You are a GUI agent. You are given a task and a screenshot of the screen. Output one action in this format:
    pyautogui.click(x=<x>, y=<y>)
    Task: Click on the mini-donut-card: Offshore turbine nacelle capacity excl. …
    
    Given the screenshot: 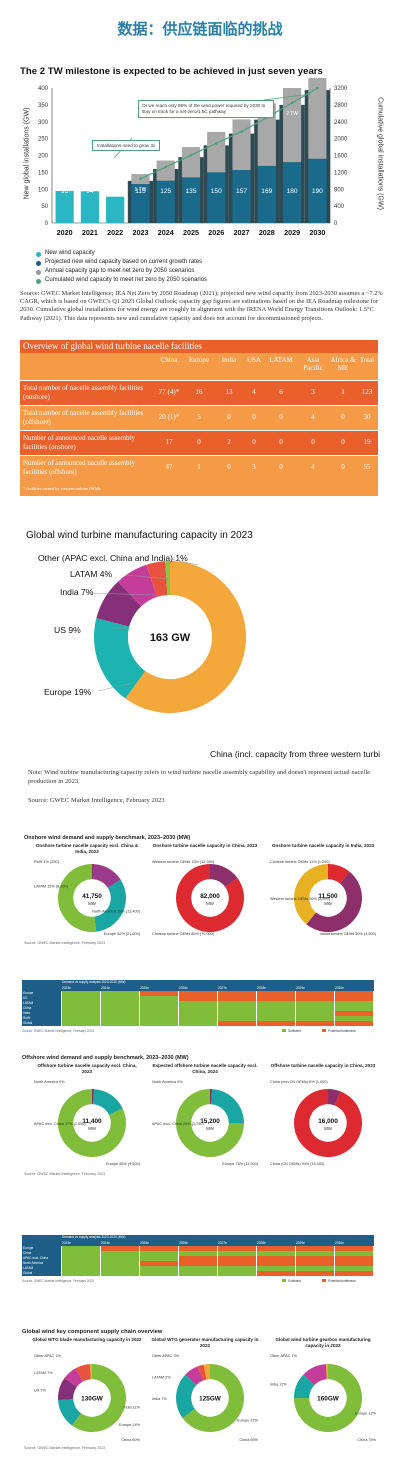 What is the action you would take?
    pyautogui.click(x=87, y=1116)
    